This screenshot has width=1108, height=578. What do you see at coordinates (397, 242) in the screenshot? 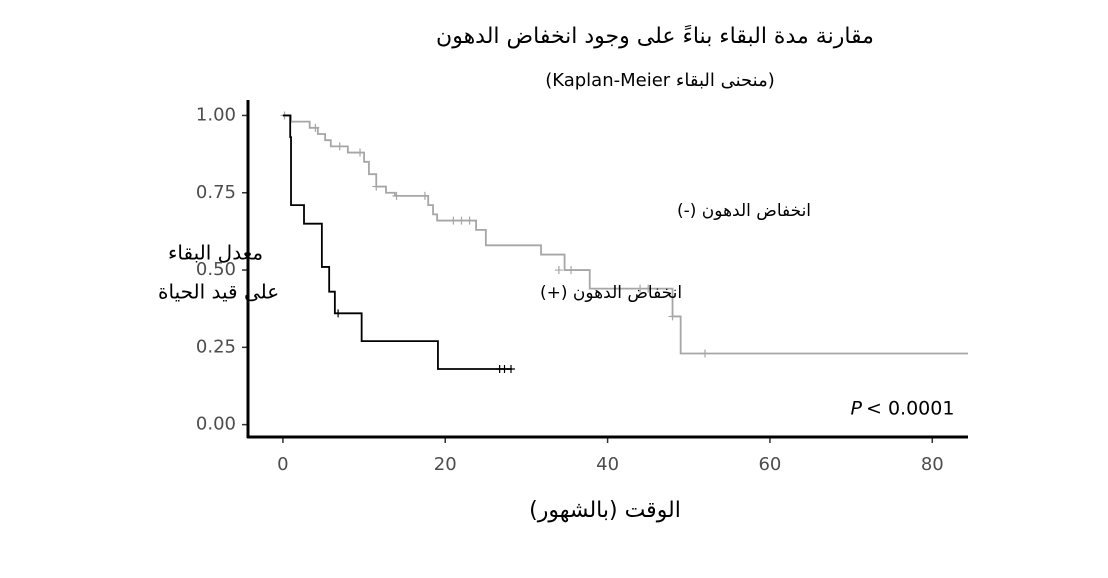
I see `survival-curve` at bounding box center [397, 242].